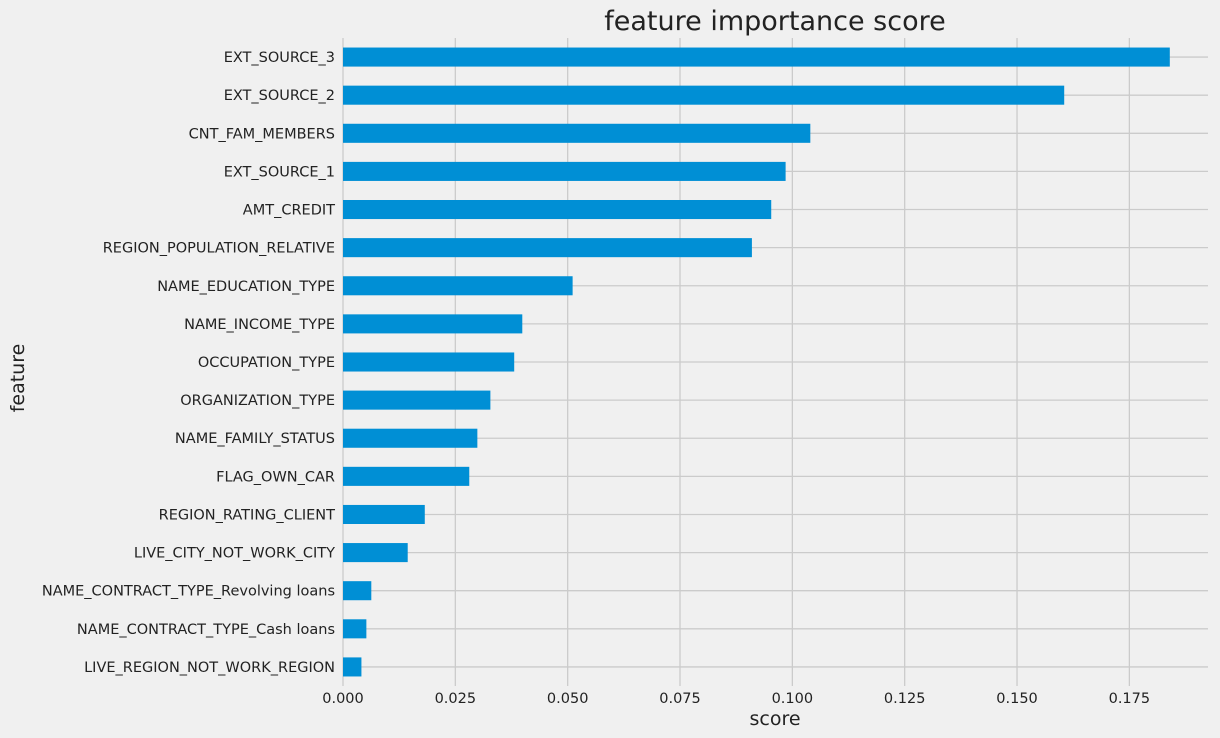 This screenshot has width=1220, height=738. I want to click on y-tick-label: EXT_SOURCE_1, so click(279, 172).